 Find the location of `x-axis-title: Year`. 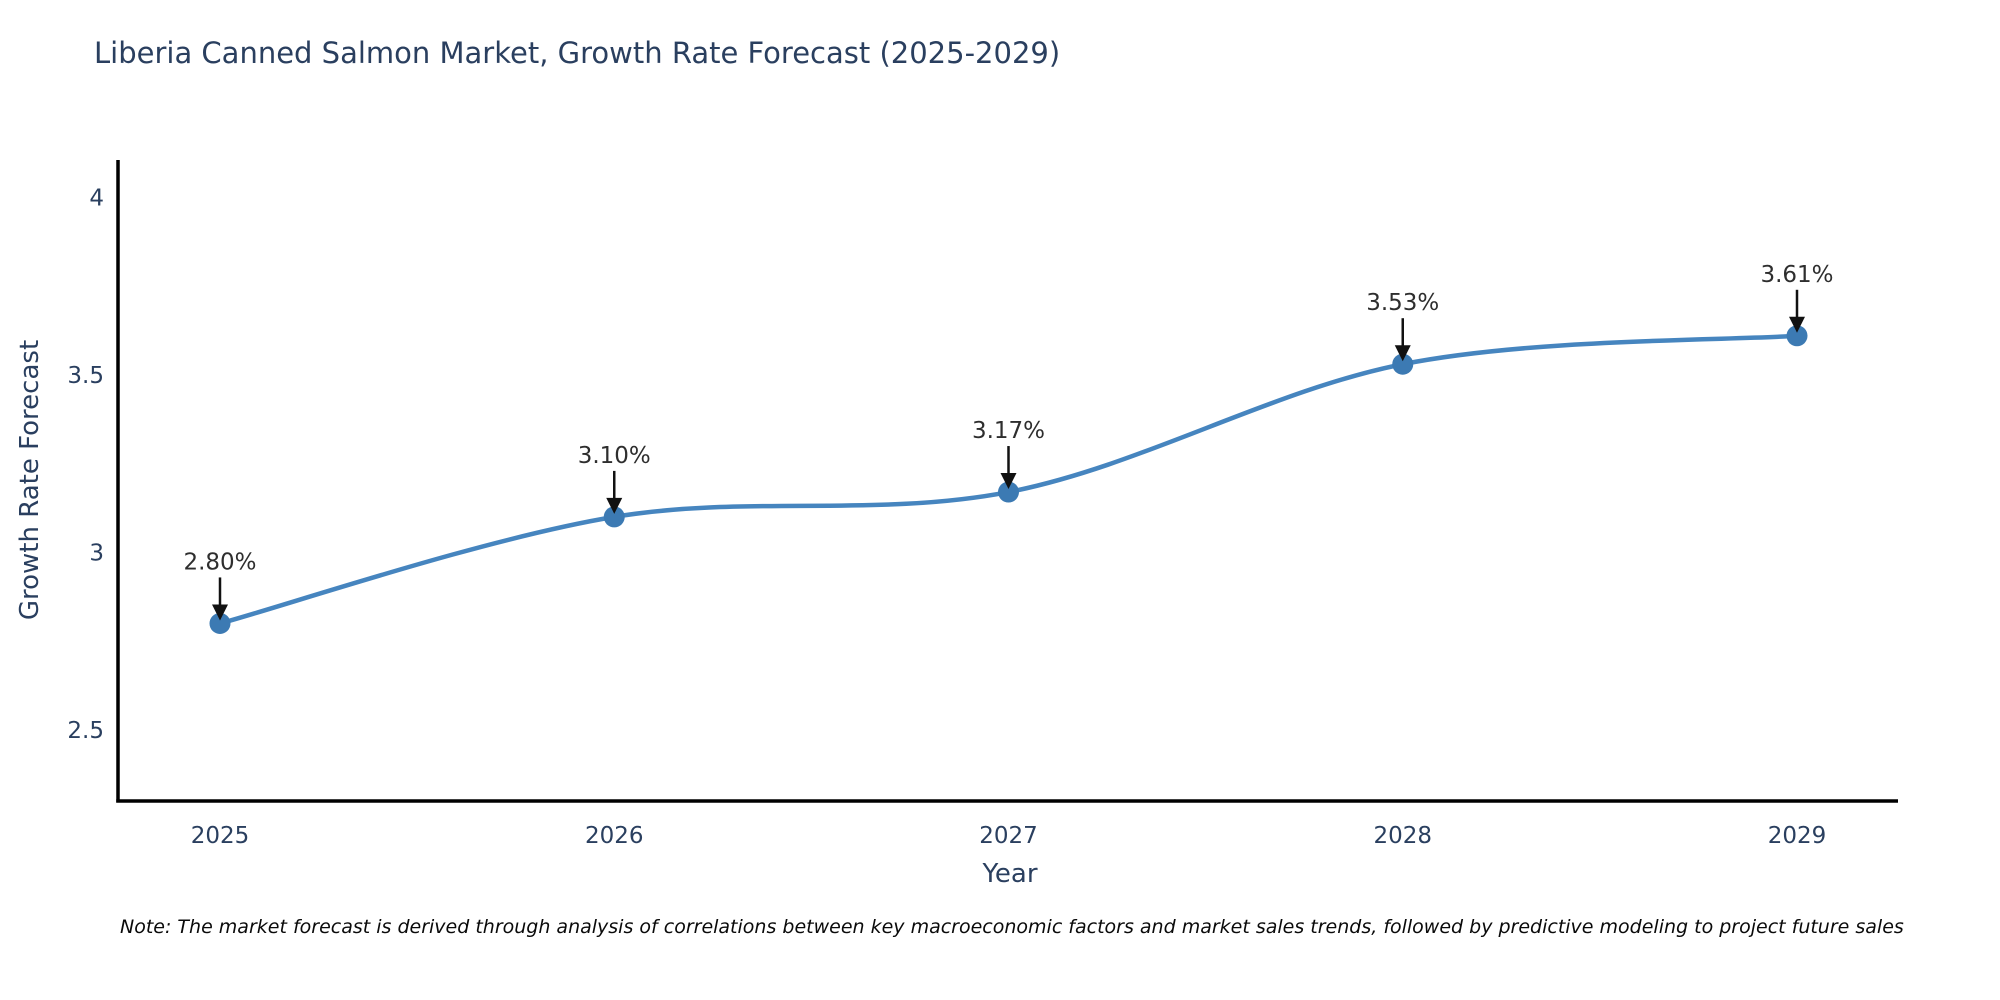

x-axis-title: Year is located at coordinates (1010, 874).